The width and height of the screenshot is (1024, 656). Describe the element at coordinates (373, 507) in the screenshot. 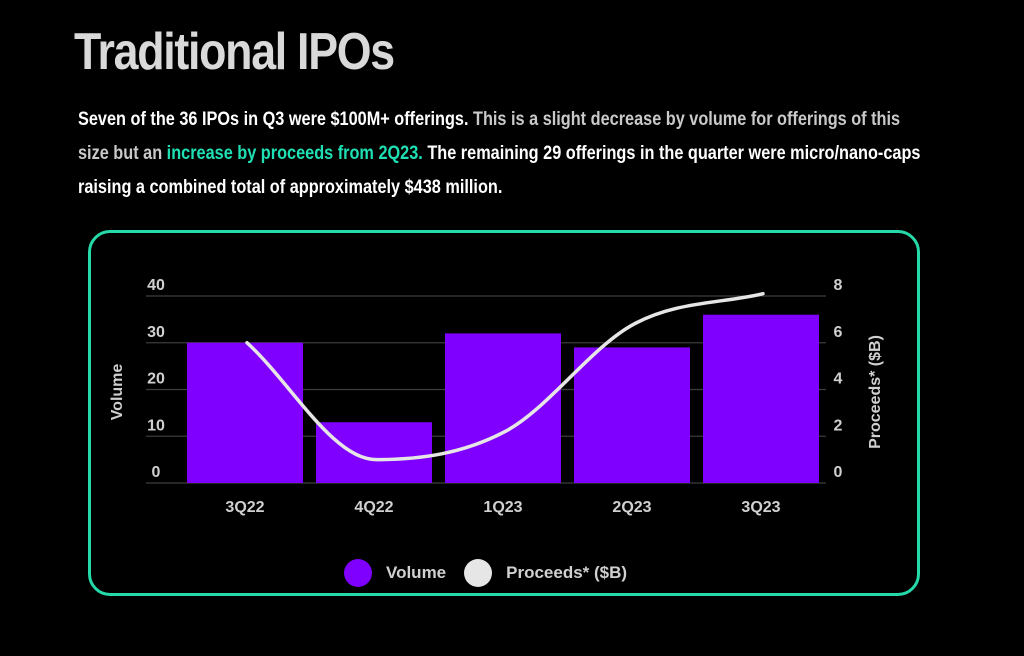

I see `x-tick-label: 4Q22` at that location.